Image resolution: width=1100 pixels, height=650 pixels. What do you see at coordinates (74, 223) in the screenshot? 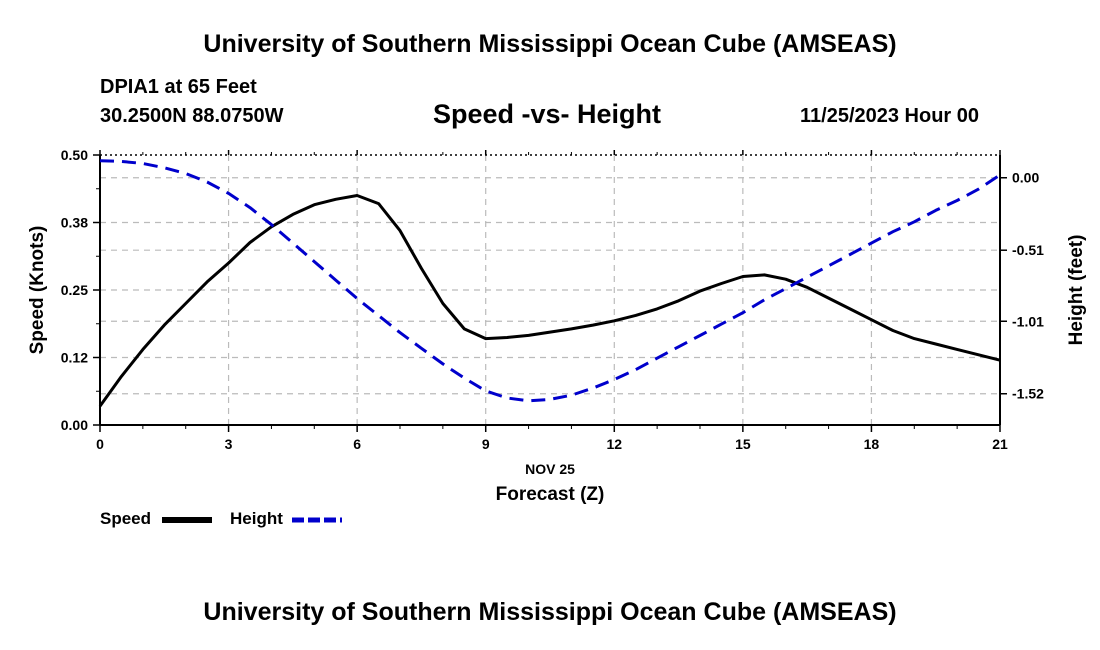
I see `y-tick-label: 0.38` at bounding box center [74, 223].